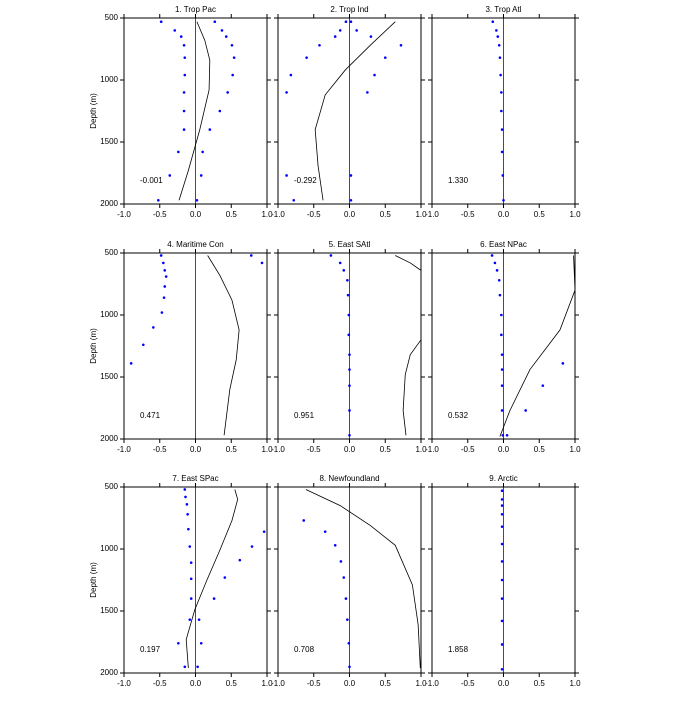 The image size is (700, 705). I want to click on panel-title: 1. Trop Pac, so click(195, 9).